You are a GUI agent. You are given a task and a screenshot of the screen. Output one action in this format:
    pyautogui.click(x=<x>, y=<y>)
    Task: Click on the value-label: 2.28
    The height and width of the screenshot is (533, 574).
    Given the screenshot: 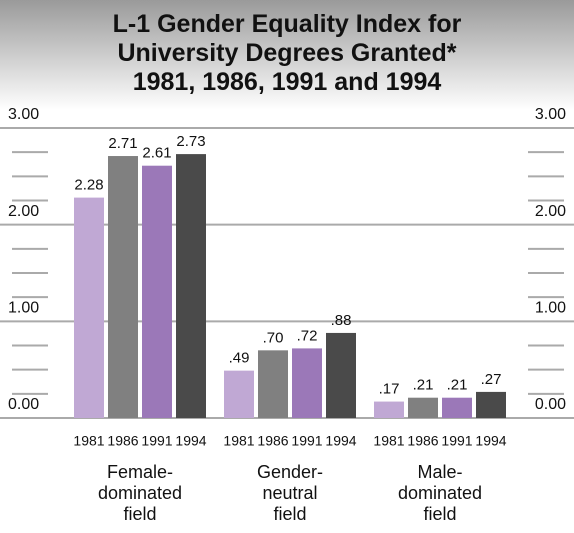 What is the action you would take?
    pyautogui.click(x=88, y=185)
    